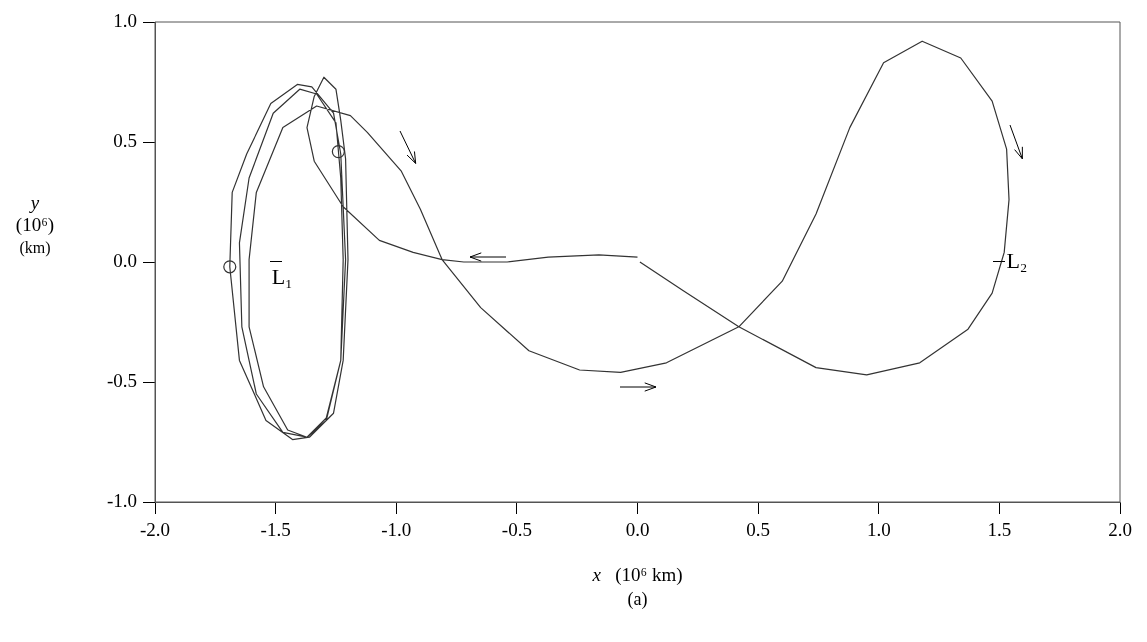 Image resolution: width=1147 pixels, height=642 pixels. What do you see at coordinates (282, 277) in the screenshot?
I see `annotation: L₁` at bounding box center [282, 277].